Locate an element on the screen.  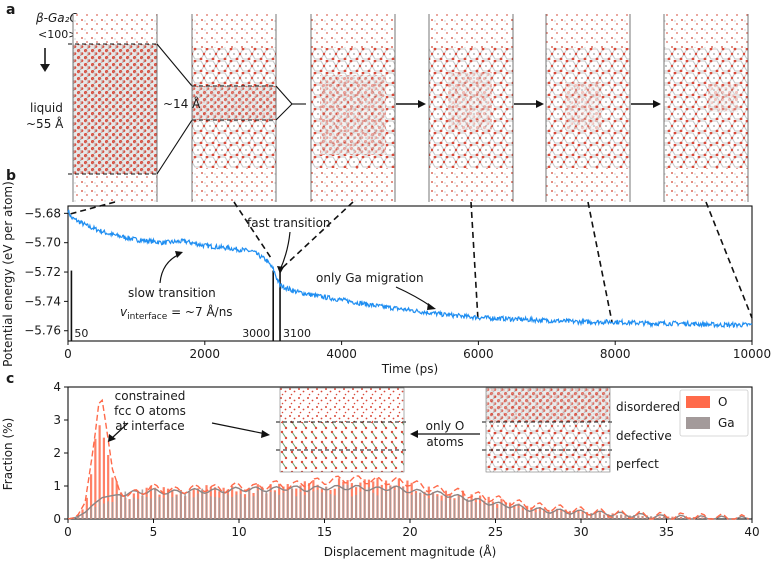
displacement-y-axis: 0 1 2 3 4 is located at coordinates (60, 453).